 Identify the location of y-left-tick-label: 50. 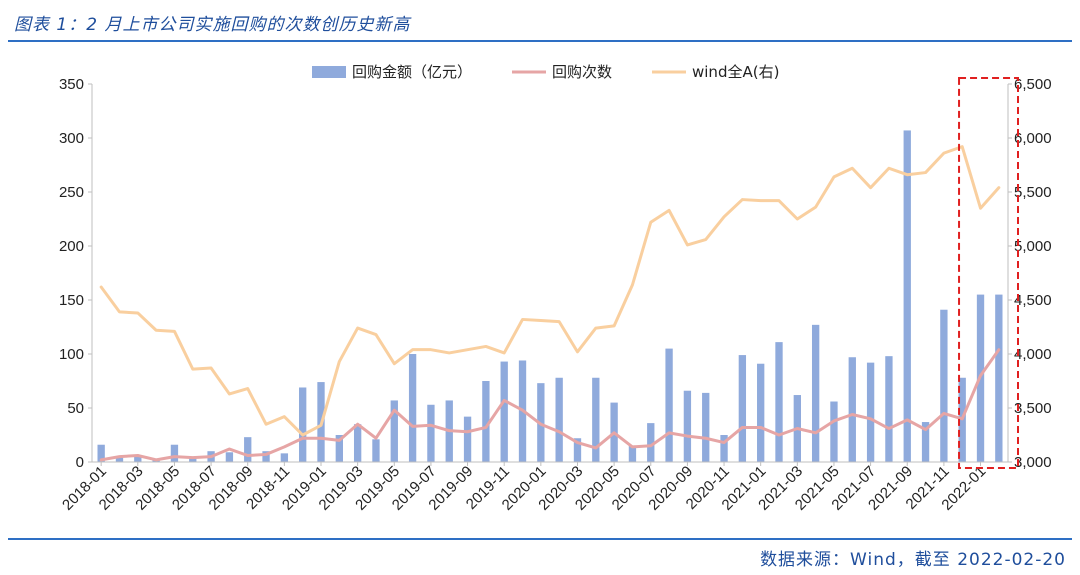
(75, 408).